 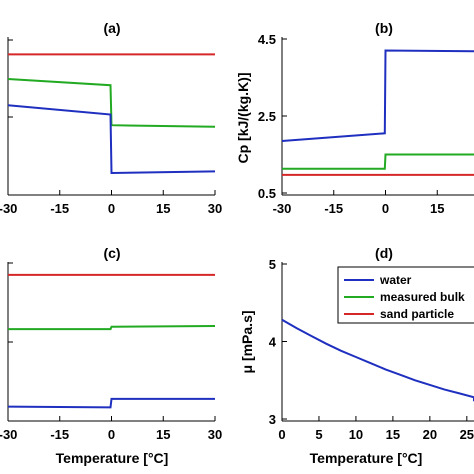 I want to click on panel-c-plot, so click(x=111, y=341).